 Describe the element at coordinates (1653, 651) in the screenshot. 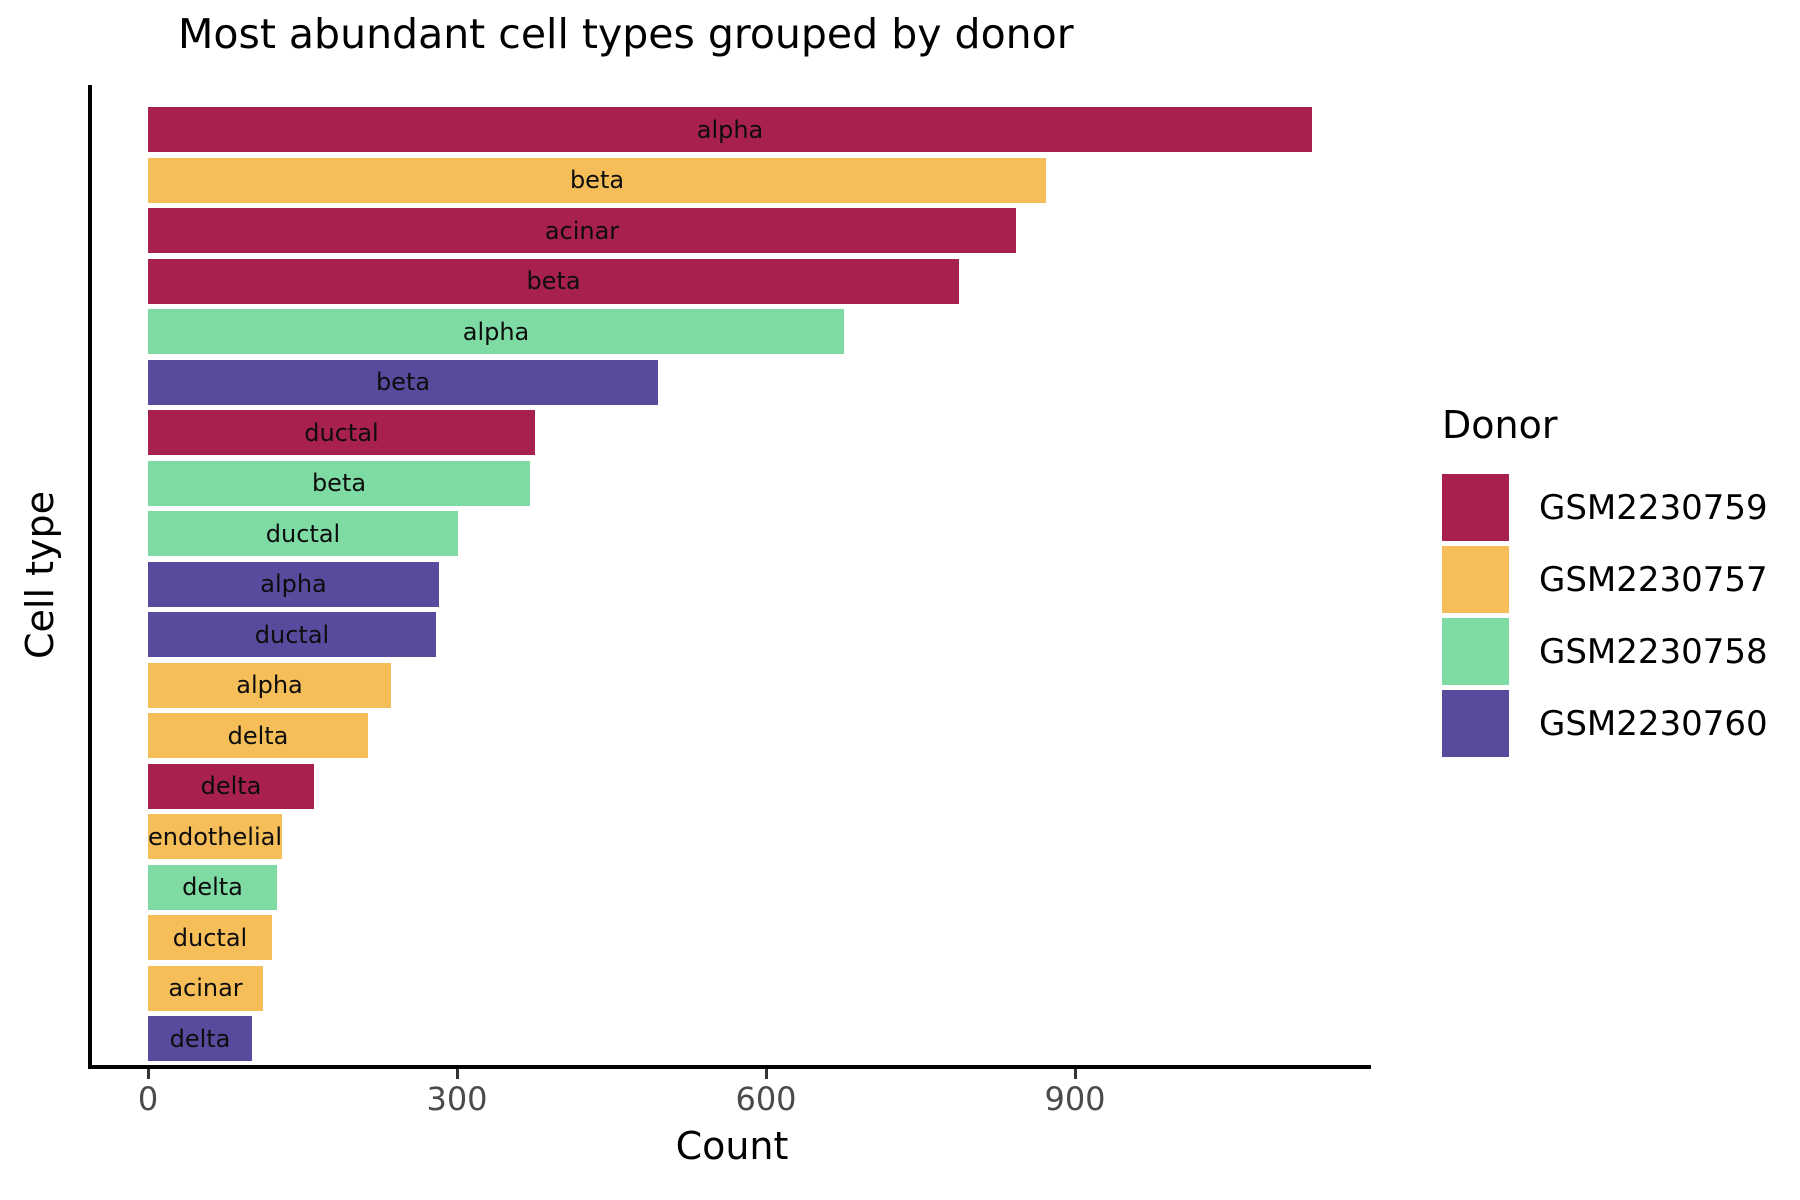

I see `legend-label: GSM2230758` at that location.